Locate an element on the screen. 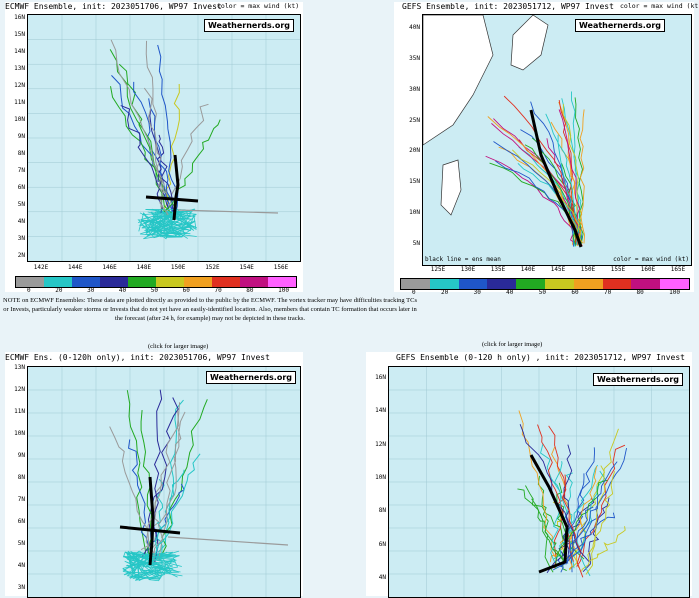  lon-label: 142E is located at coordinates (41, 267).